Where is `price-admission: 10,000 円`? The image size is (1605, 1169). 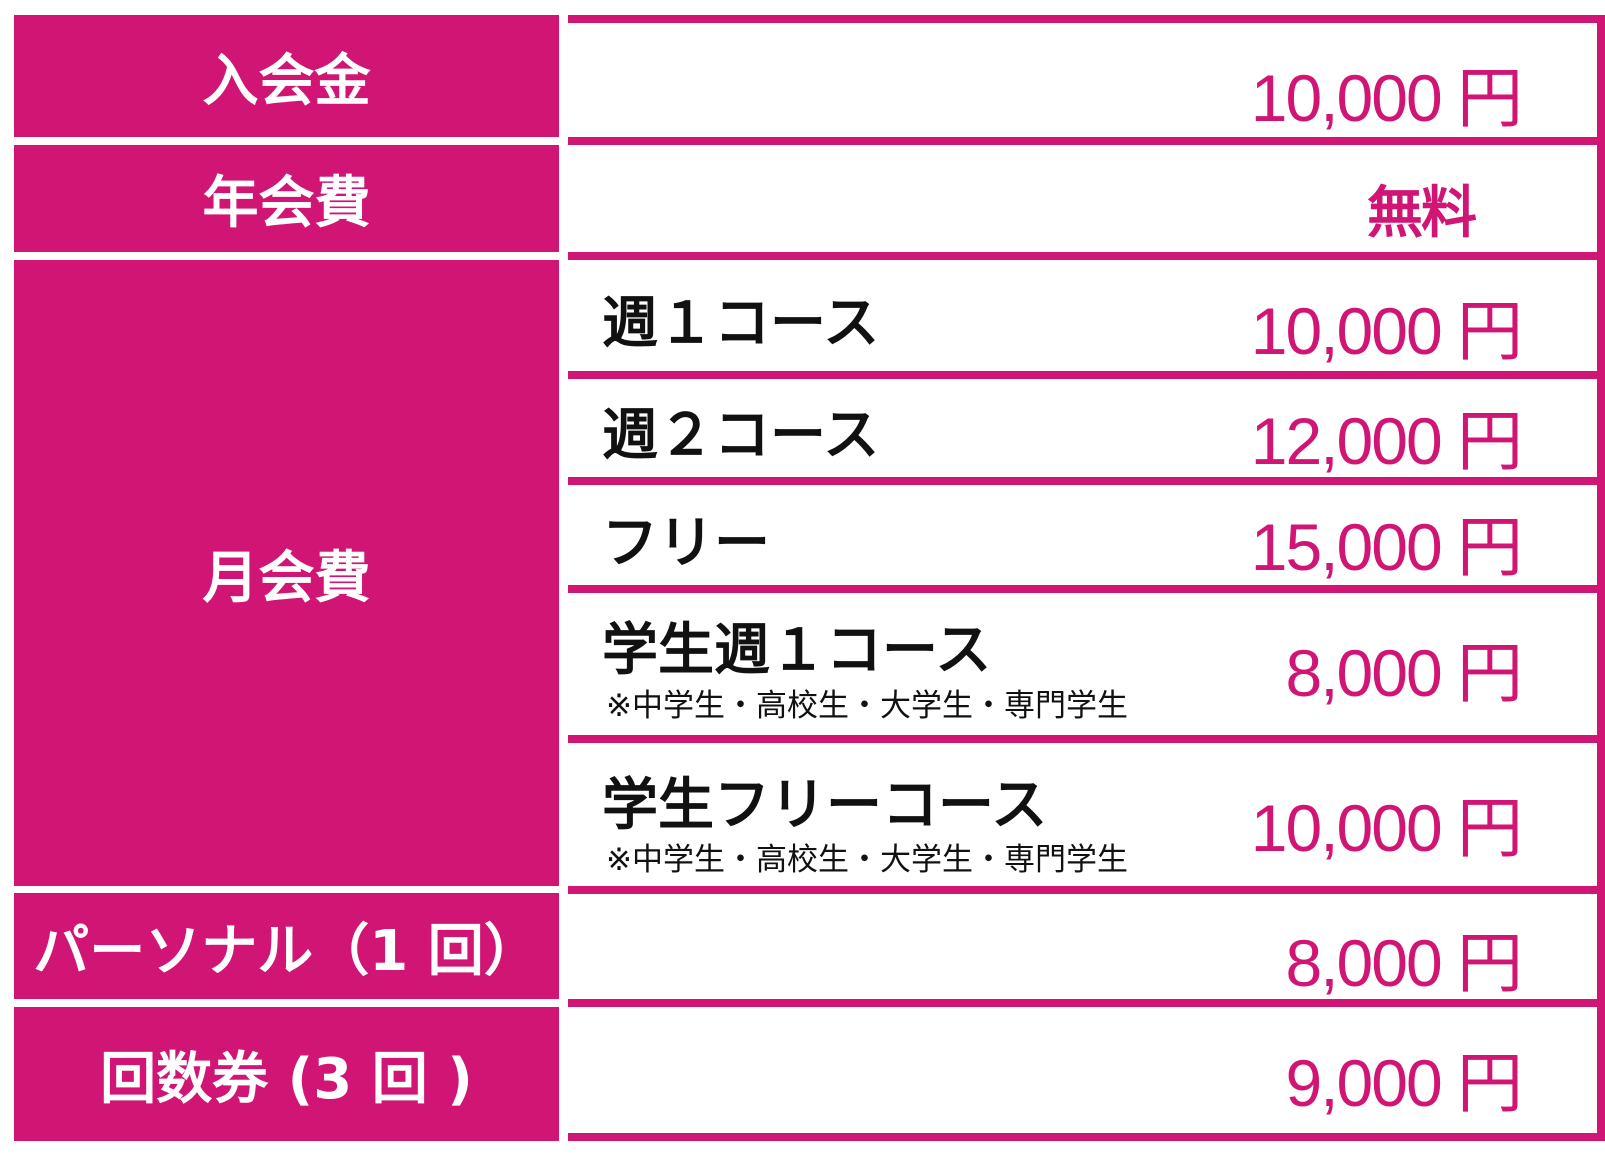
price-admission: 10,000 円 is located at coordinates (1386, 98).